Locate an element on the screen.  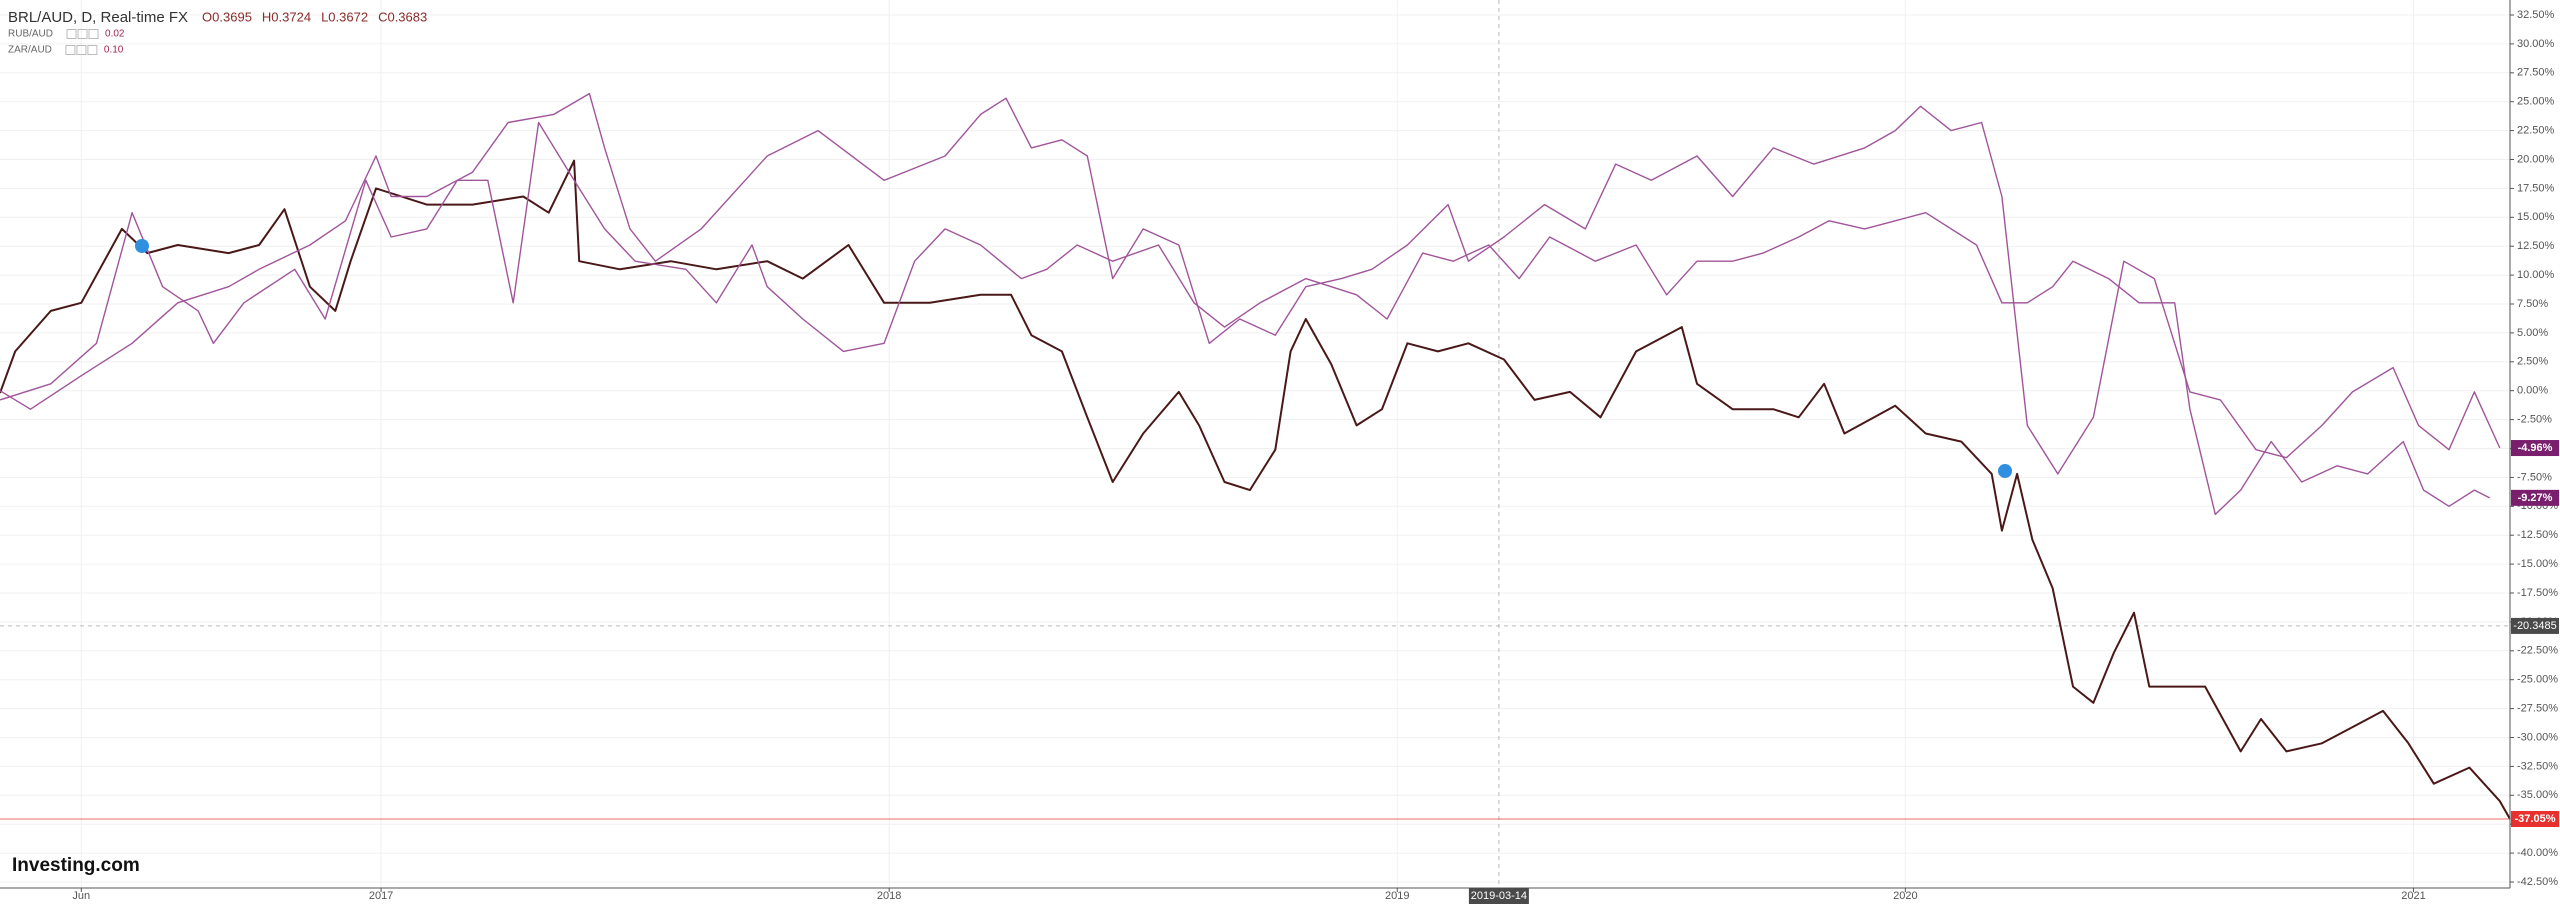
last-value-label: -9.27% is located at coordinates (2535, 498).